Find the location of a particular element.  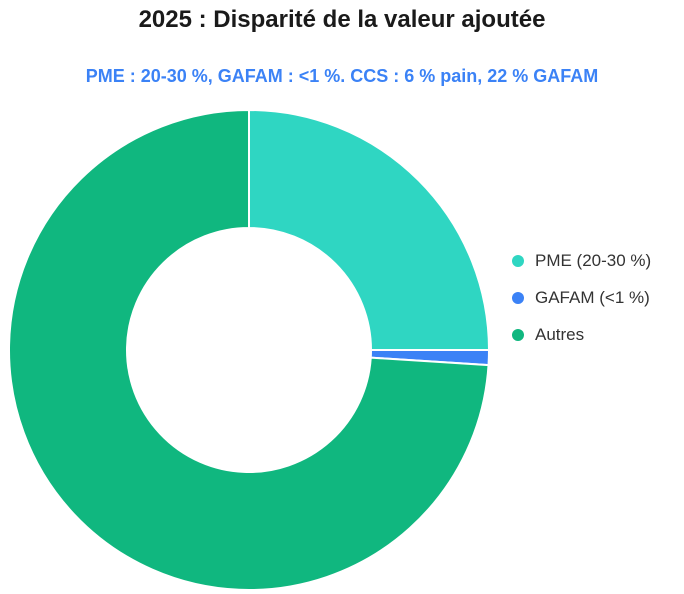

legend-item-2: GAFAM (<1 %) is located at coordinates (596, 297).